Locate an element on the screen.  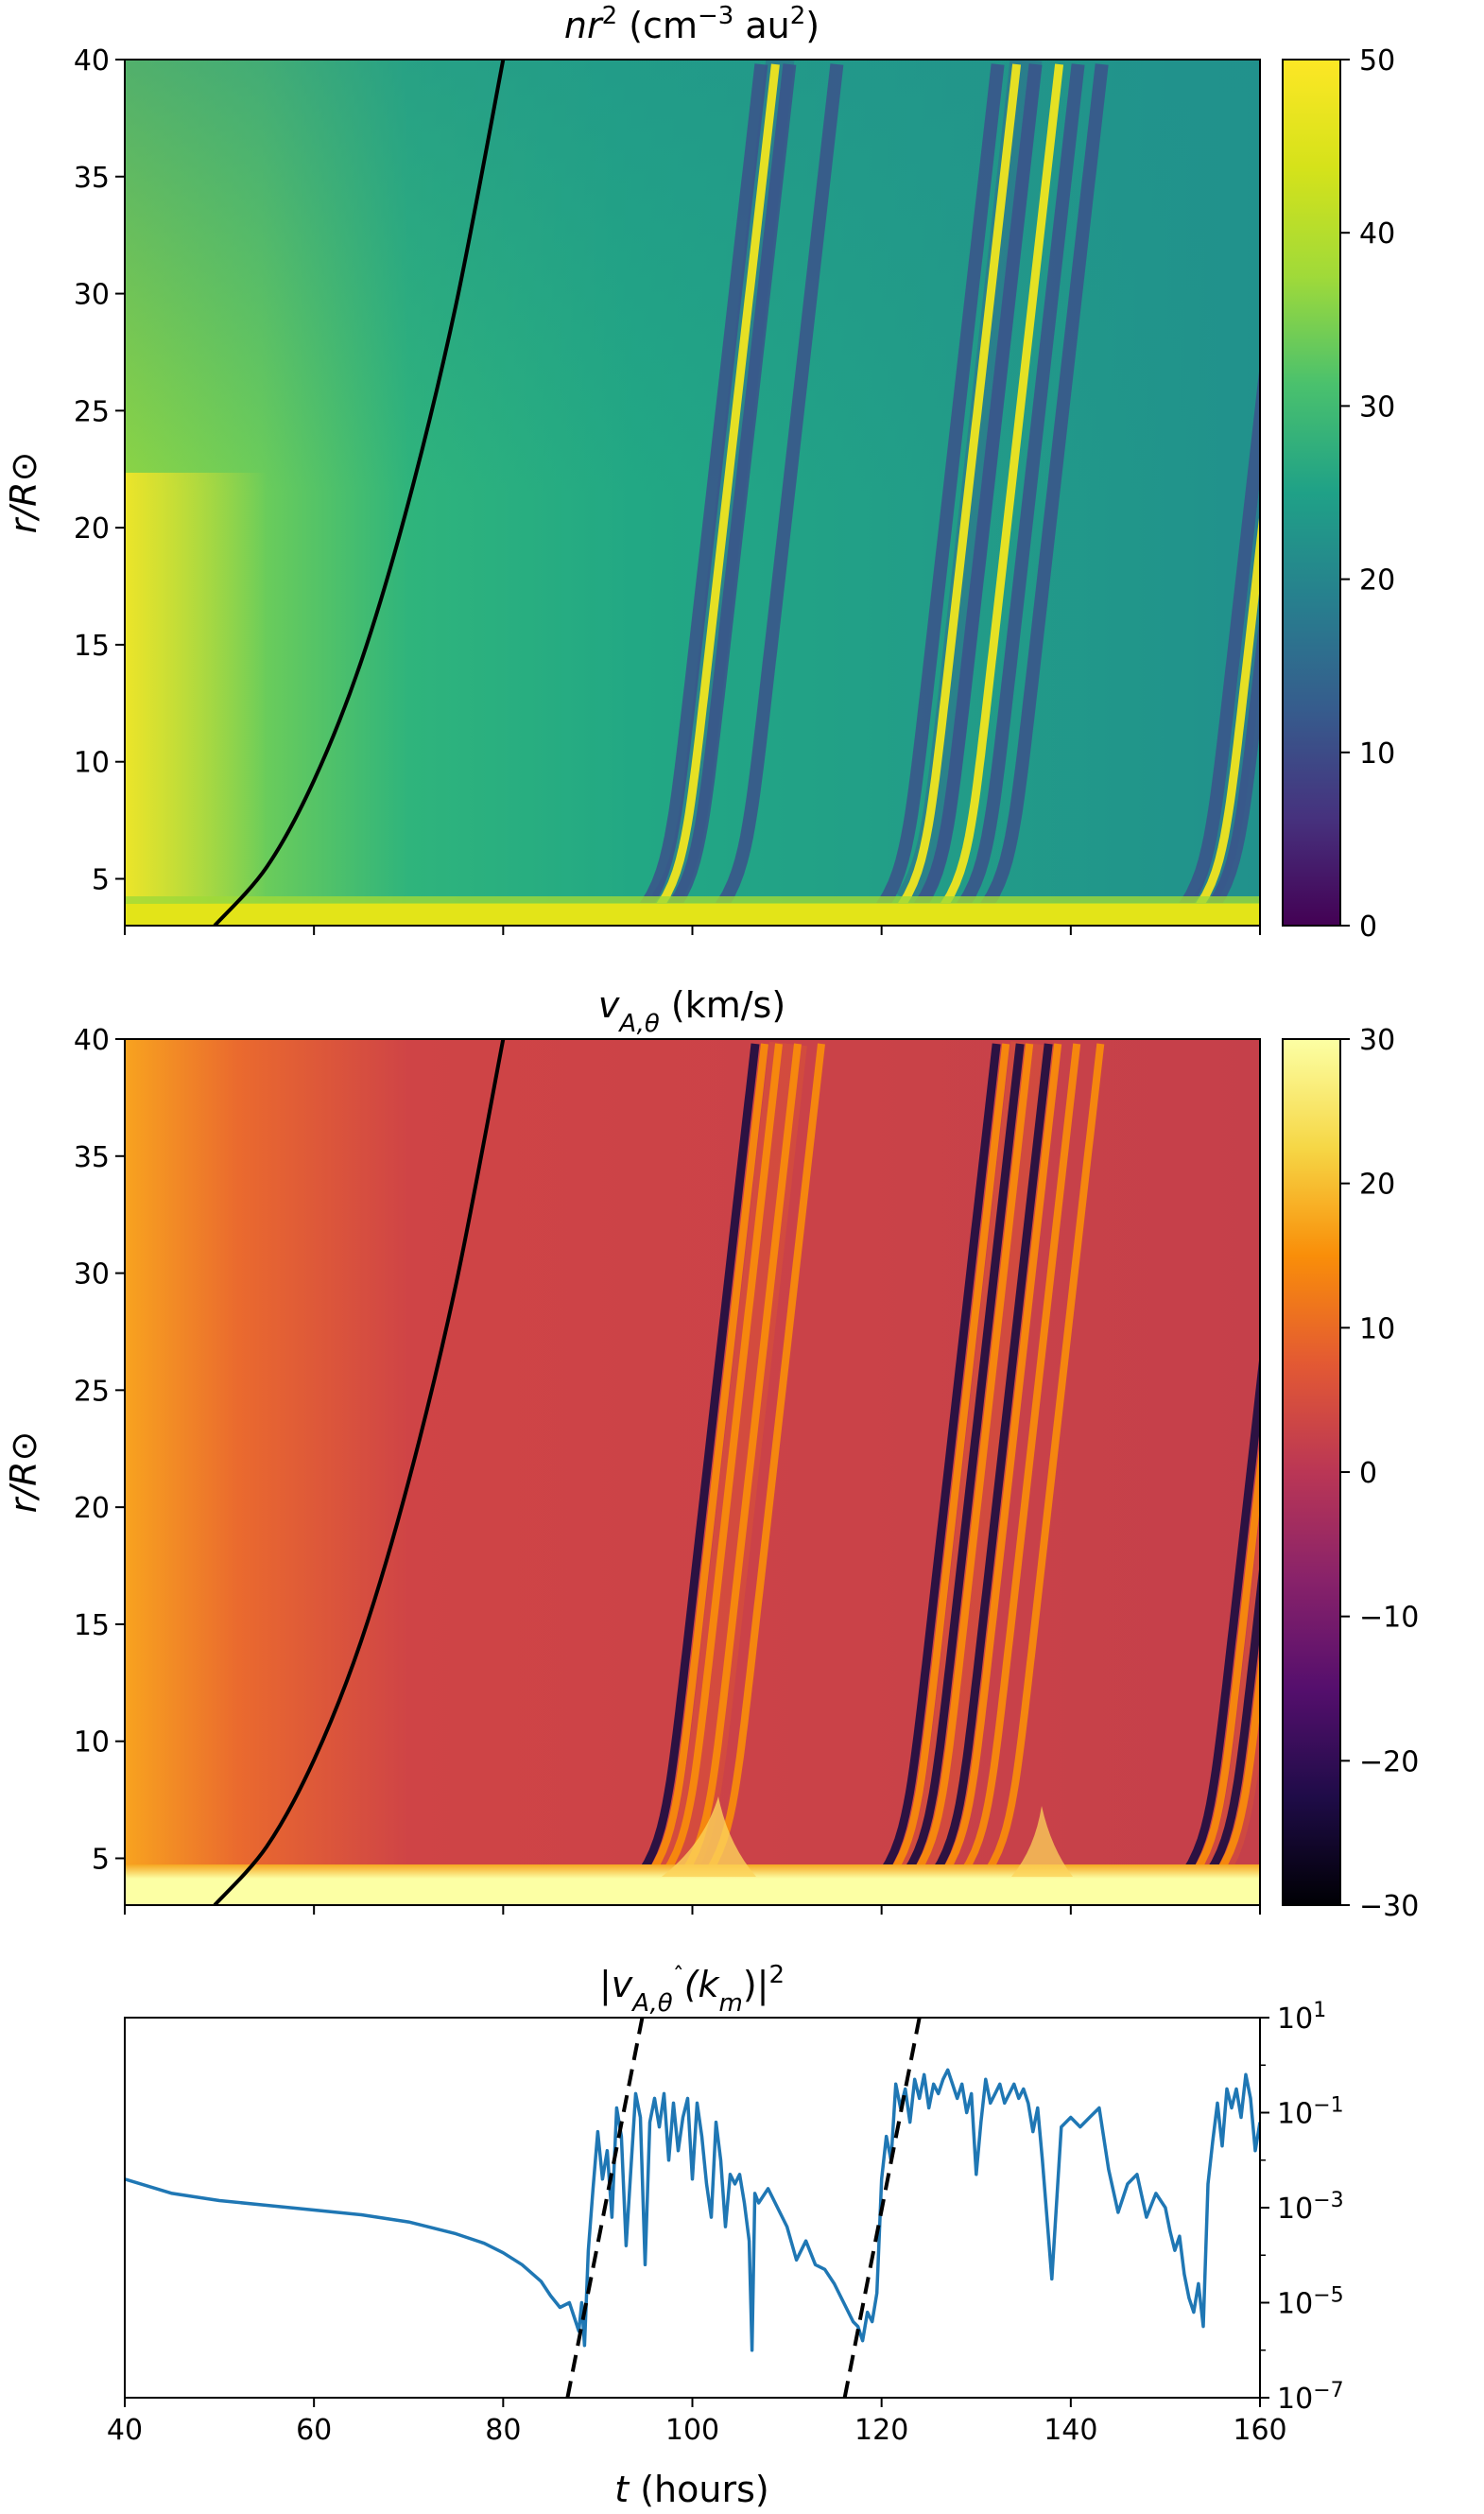
density-panel-title: nr2 (cm−3 au2) is located at coordinates (692, 24).